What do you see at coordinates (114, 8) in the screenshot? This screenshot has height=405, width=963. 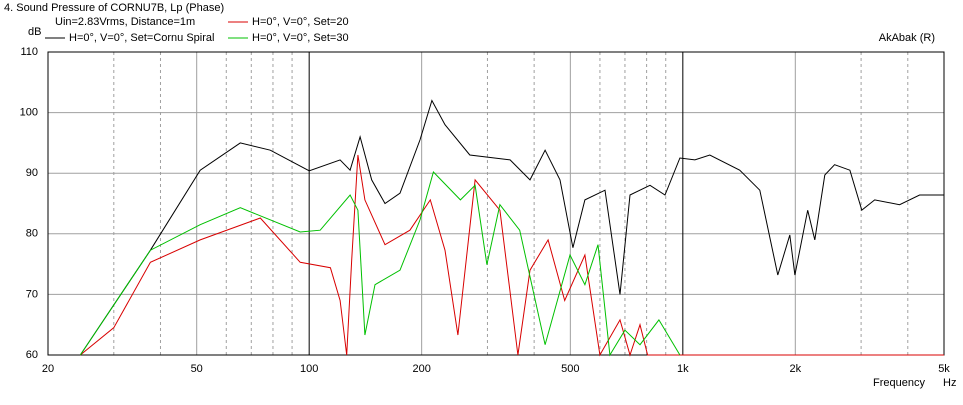 I see `chart-title: 4. Sound Pressure of CORNU7B, Lp (Phase)` at bounding box center [114, 8].